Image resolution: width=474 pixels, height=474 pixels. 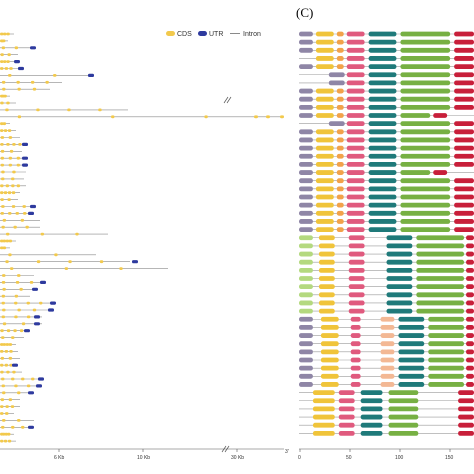 I want to click on motif-axis-tick-label: 0, so click(x=299, y=458).